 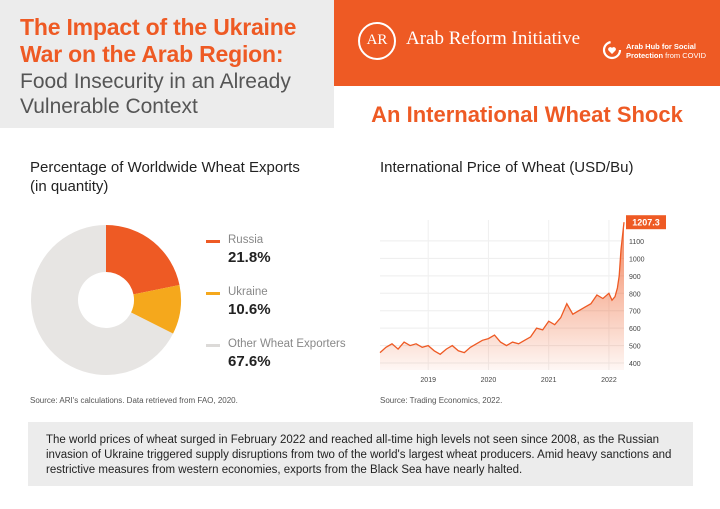 I want to click on pie-slice-other-wheat-exporters, so click(x=102, y=300).